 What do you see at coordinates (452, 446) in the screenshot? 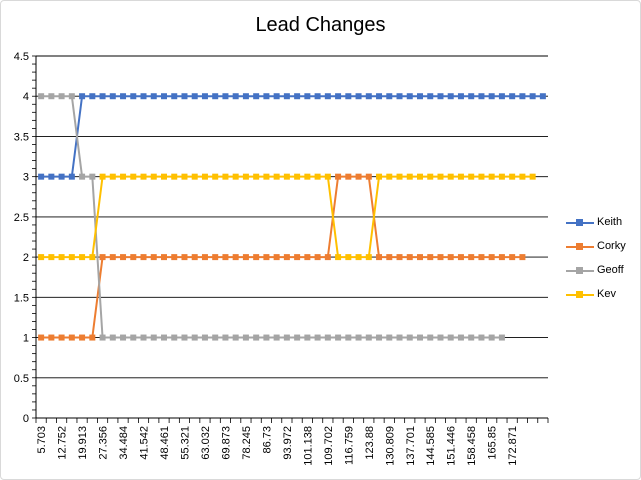
I see `x-tick-label: 151.446` at bounding box center [452, 446].